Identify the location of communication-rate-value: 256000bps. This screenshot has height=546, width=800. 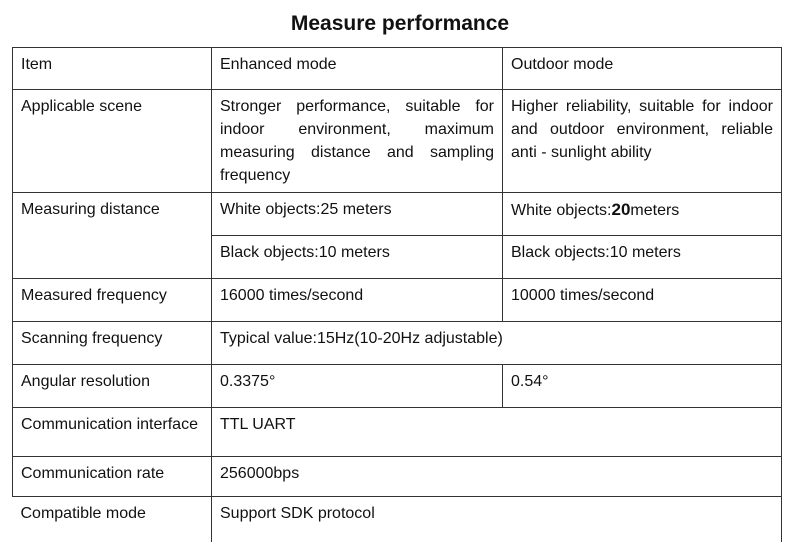
(496, 476).